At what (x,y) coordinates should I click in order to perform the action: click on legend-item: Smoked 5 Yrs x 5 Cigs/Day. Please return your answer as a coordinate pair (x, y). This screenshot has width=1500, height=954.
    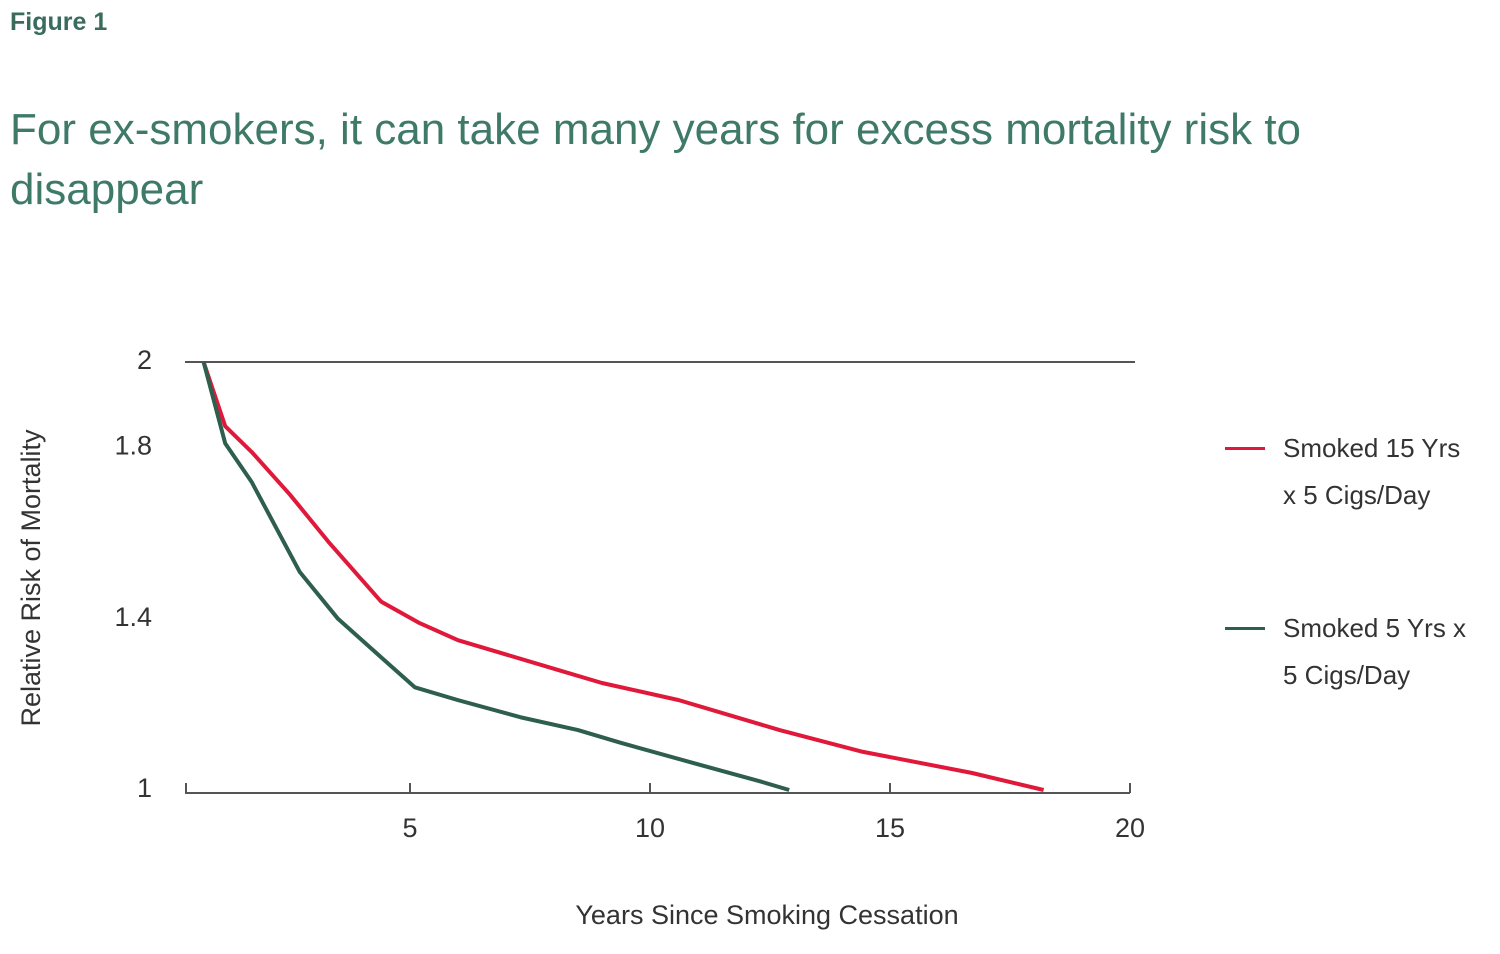
    Looking at the image, I should click on (1349, 652).